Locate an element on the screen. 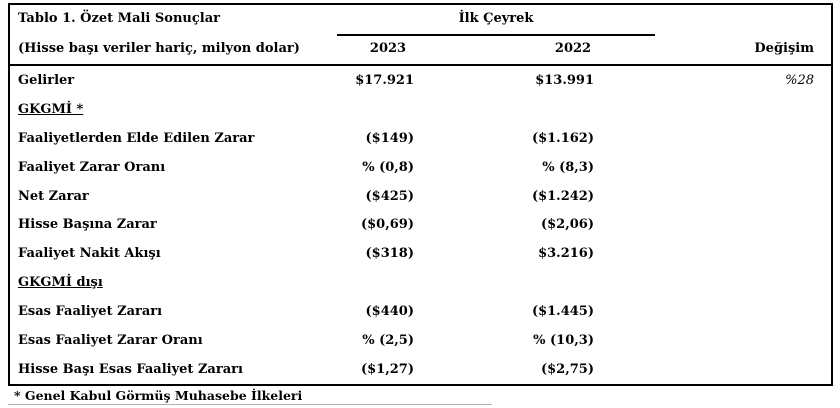 This screenshot has height=408, width=840. quarter-underline is located at coordinates (496, 35).